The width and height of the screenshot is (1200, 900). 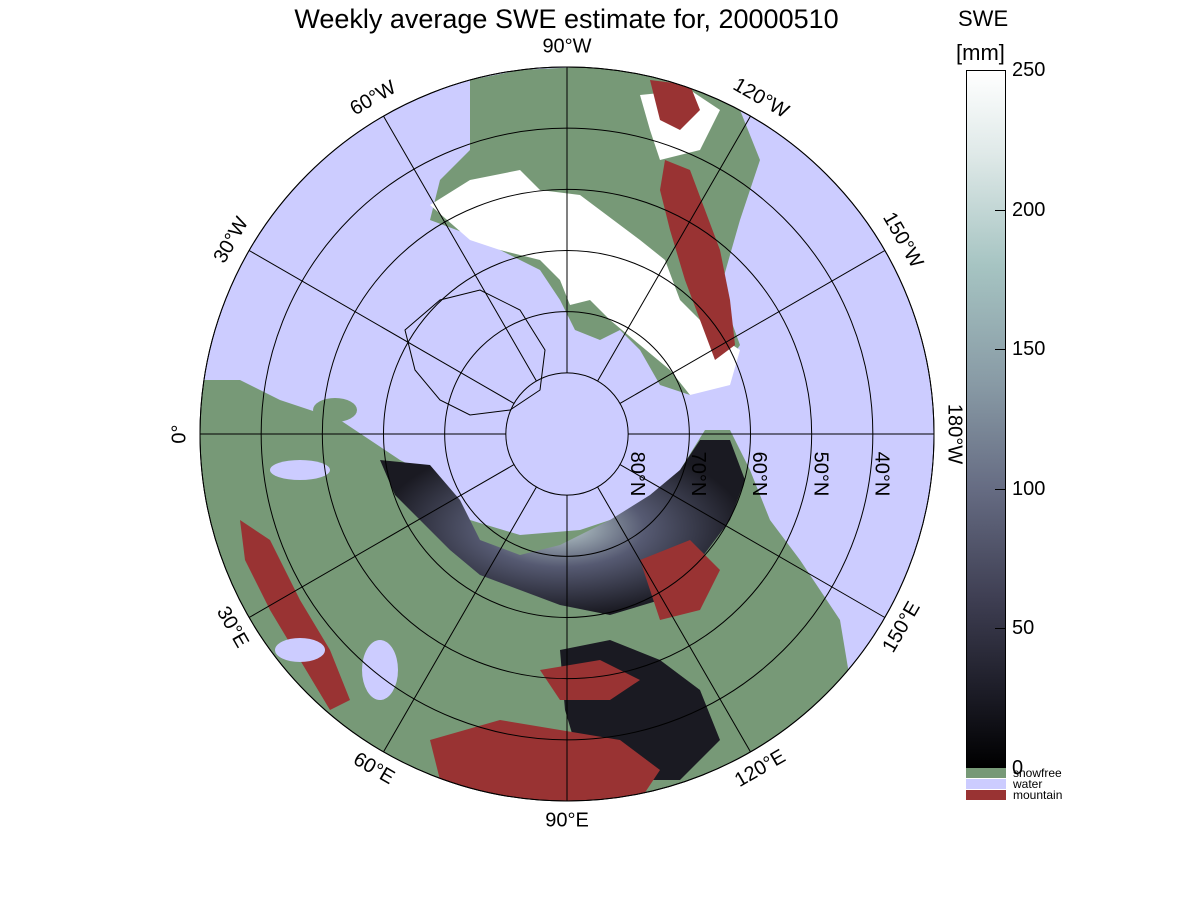 I want to click on latitude-label: 80°N, so click(x=637, y=474).